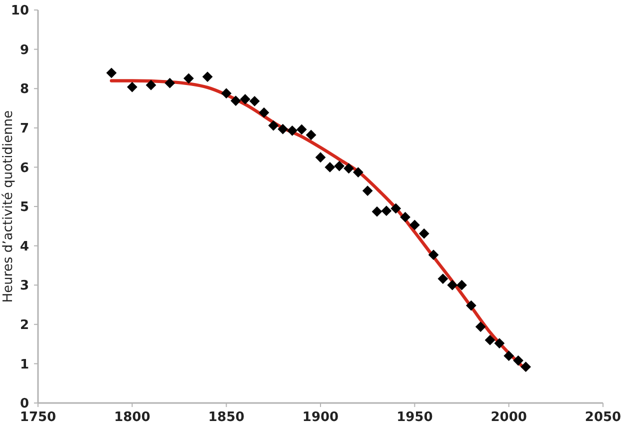 Image resolution: width=625 pixels, height=430 pixels. Describe the element at coordinates (24, 90) in the screenshot. I see `y-tick-label: 8` at that location.